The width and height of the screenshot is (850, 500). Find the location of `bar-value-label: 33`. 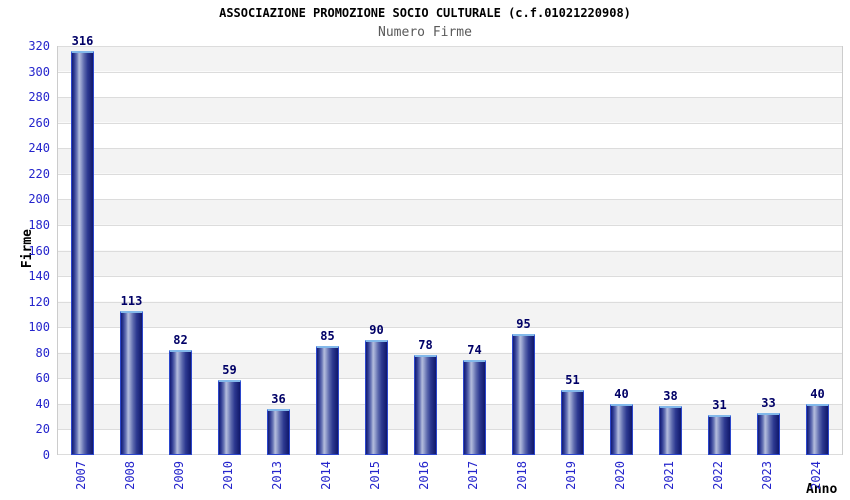

bar-value-label: 33 is located at coordinates (768, 403).